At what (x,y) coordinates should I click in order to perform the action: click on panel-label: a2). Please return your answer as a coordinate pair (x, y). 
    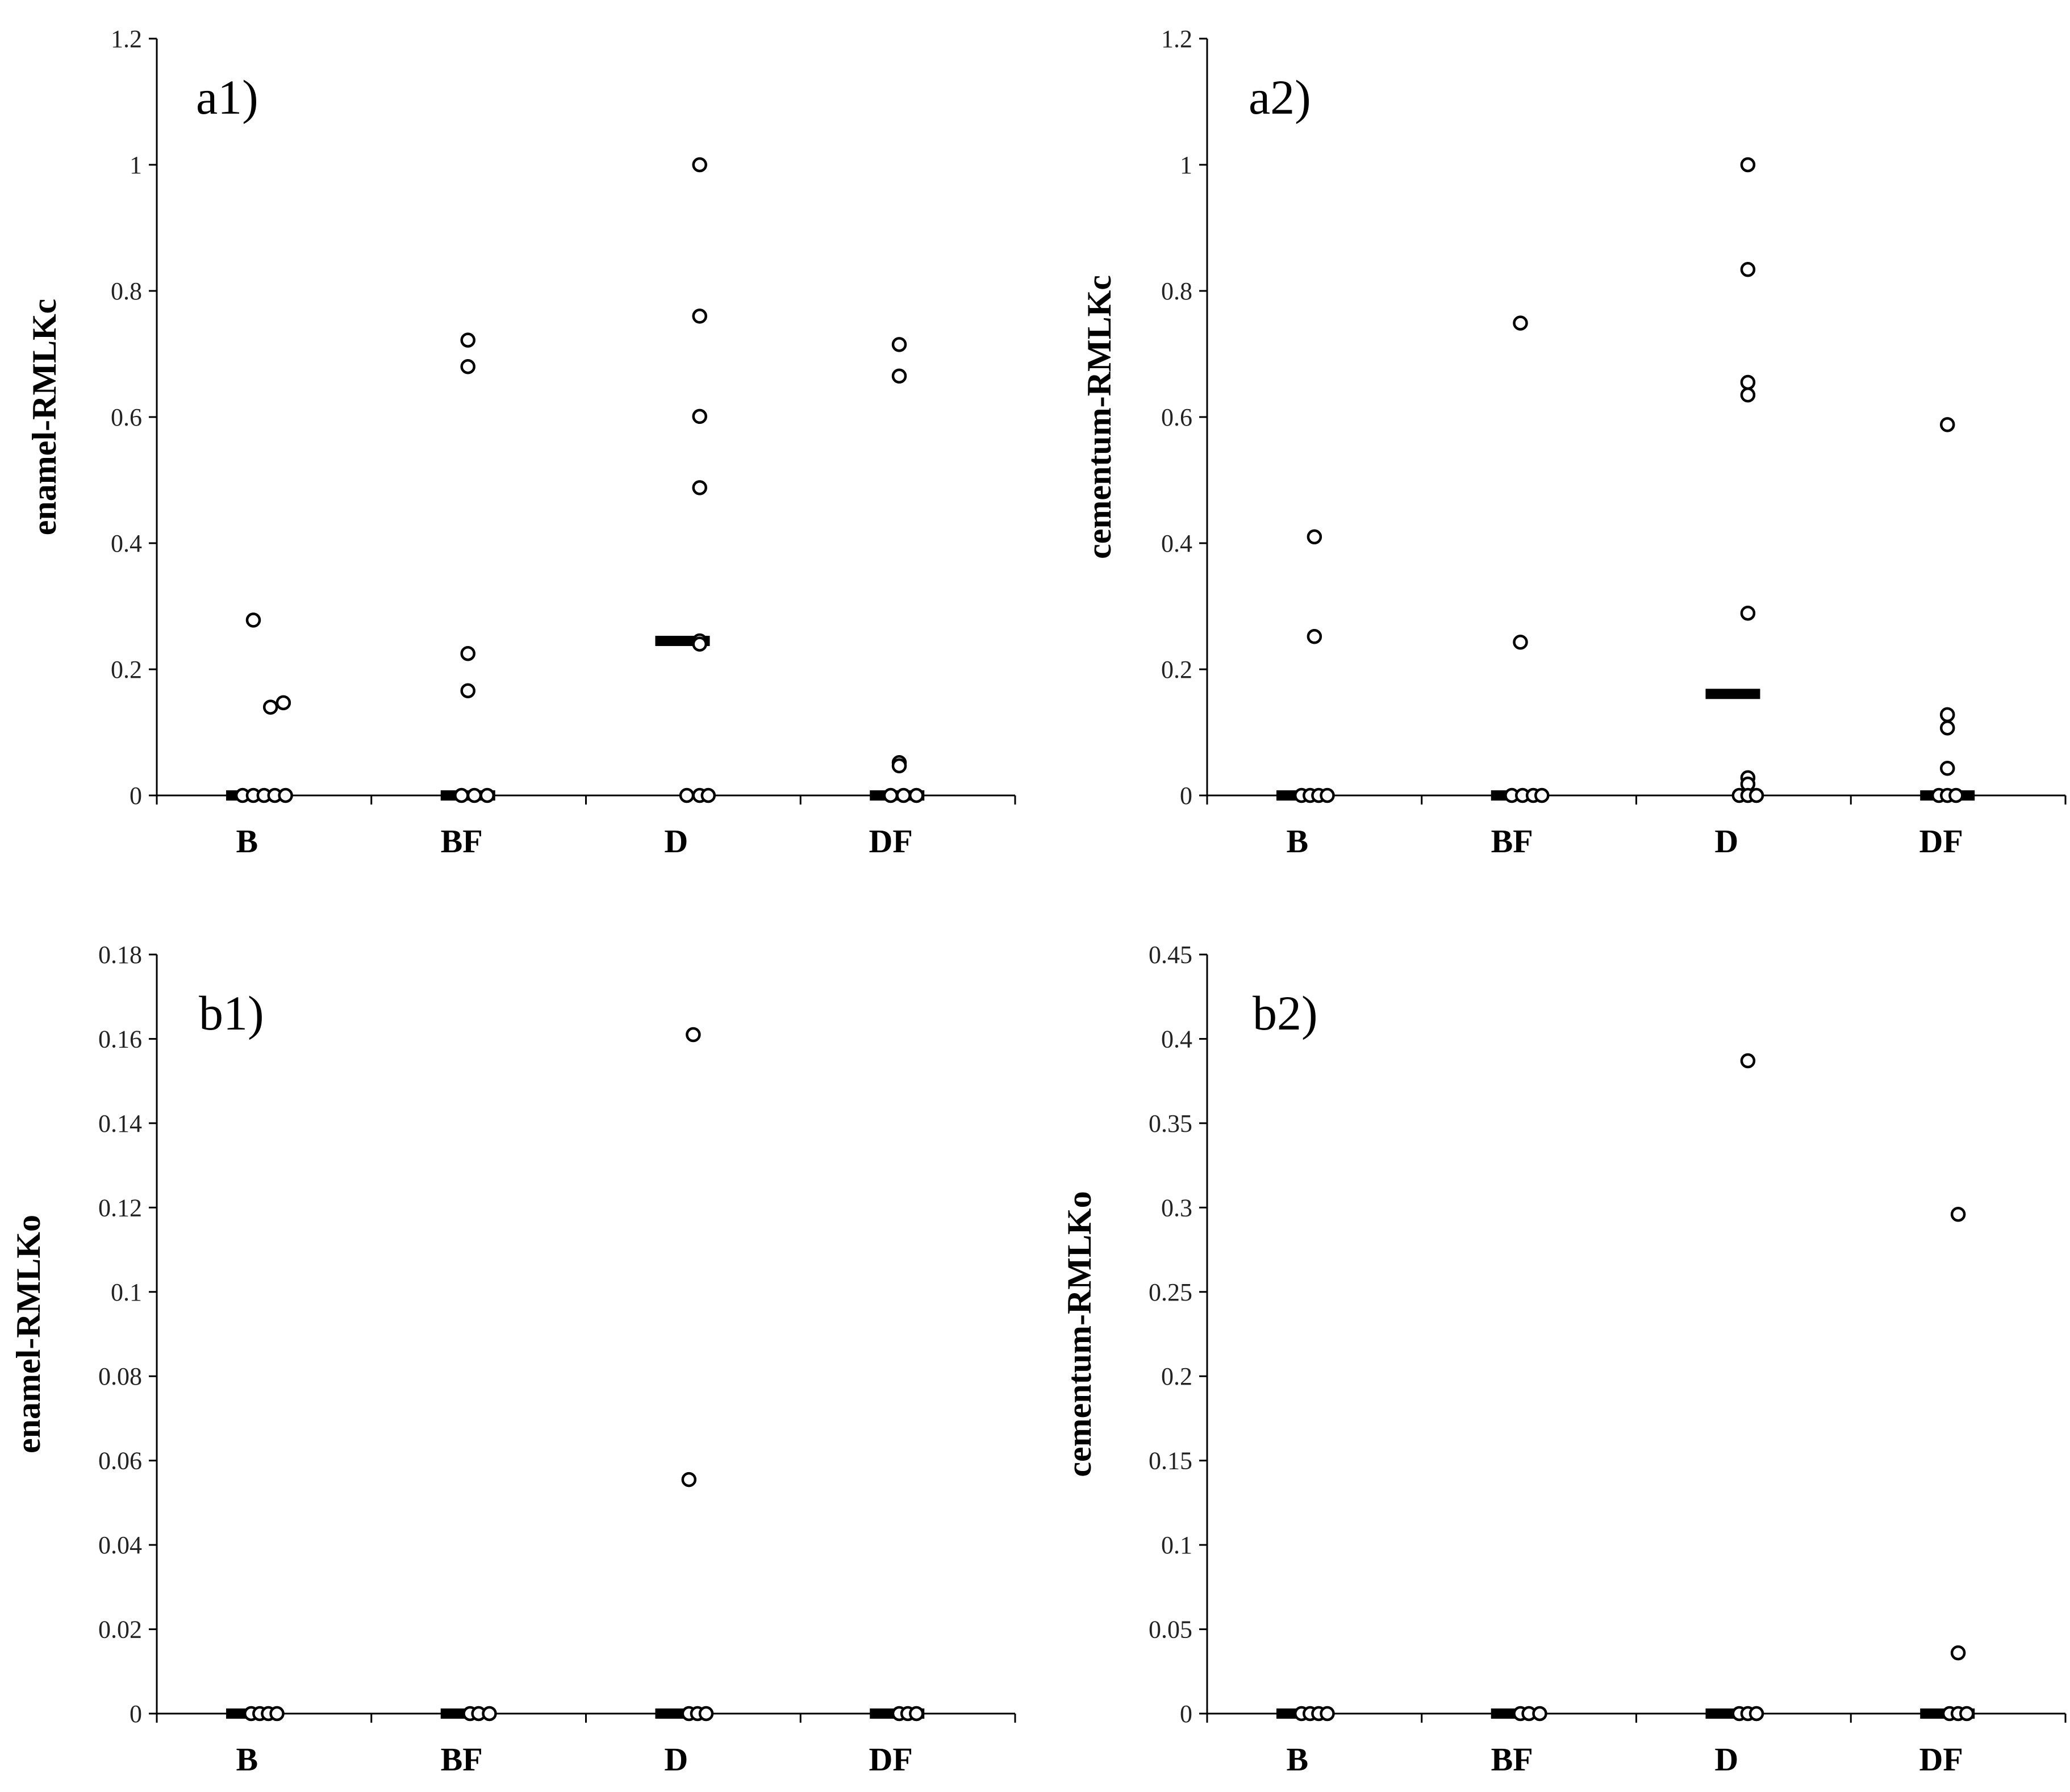
    Looking at the image, I should click on (1280, 97).